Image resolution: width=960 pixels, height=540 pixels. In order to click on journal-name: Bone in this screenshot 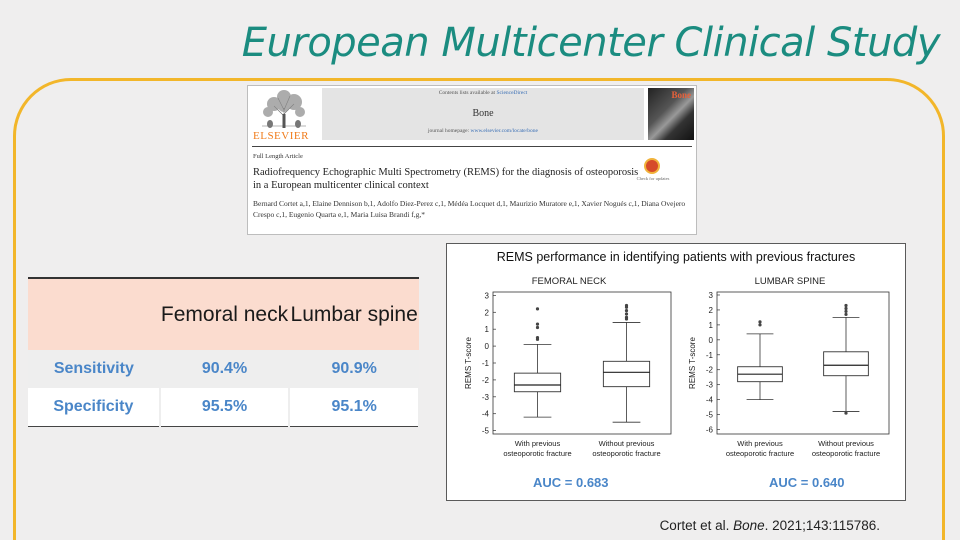, I will do `click(483, 113)`.